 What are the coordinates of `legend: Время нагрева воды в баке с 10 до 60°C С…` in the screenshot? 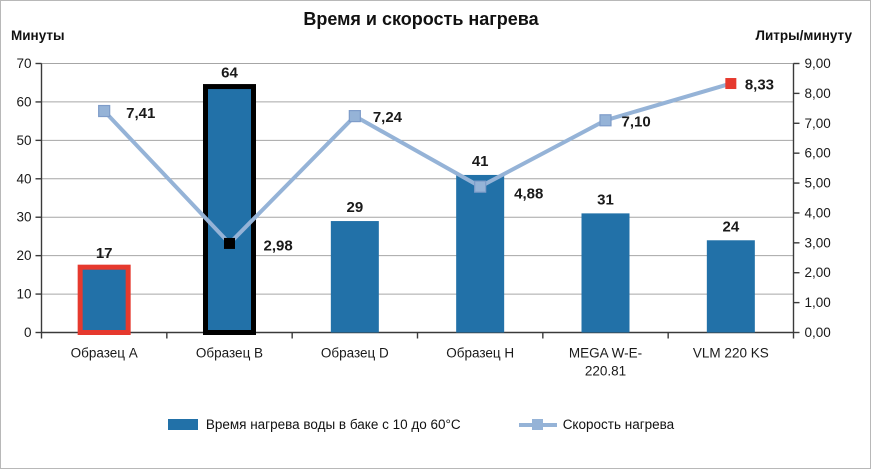 It's located at (421, 424).